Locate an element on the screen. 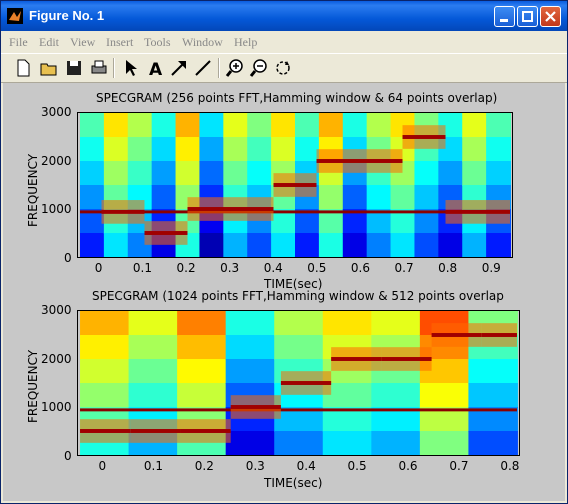 The width and height of the screenshot is (568, 504). insert-arrow-icon is located at coordinates (179, 68).